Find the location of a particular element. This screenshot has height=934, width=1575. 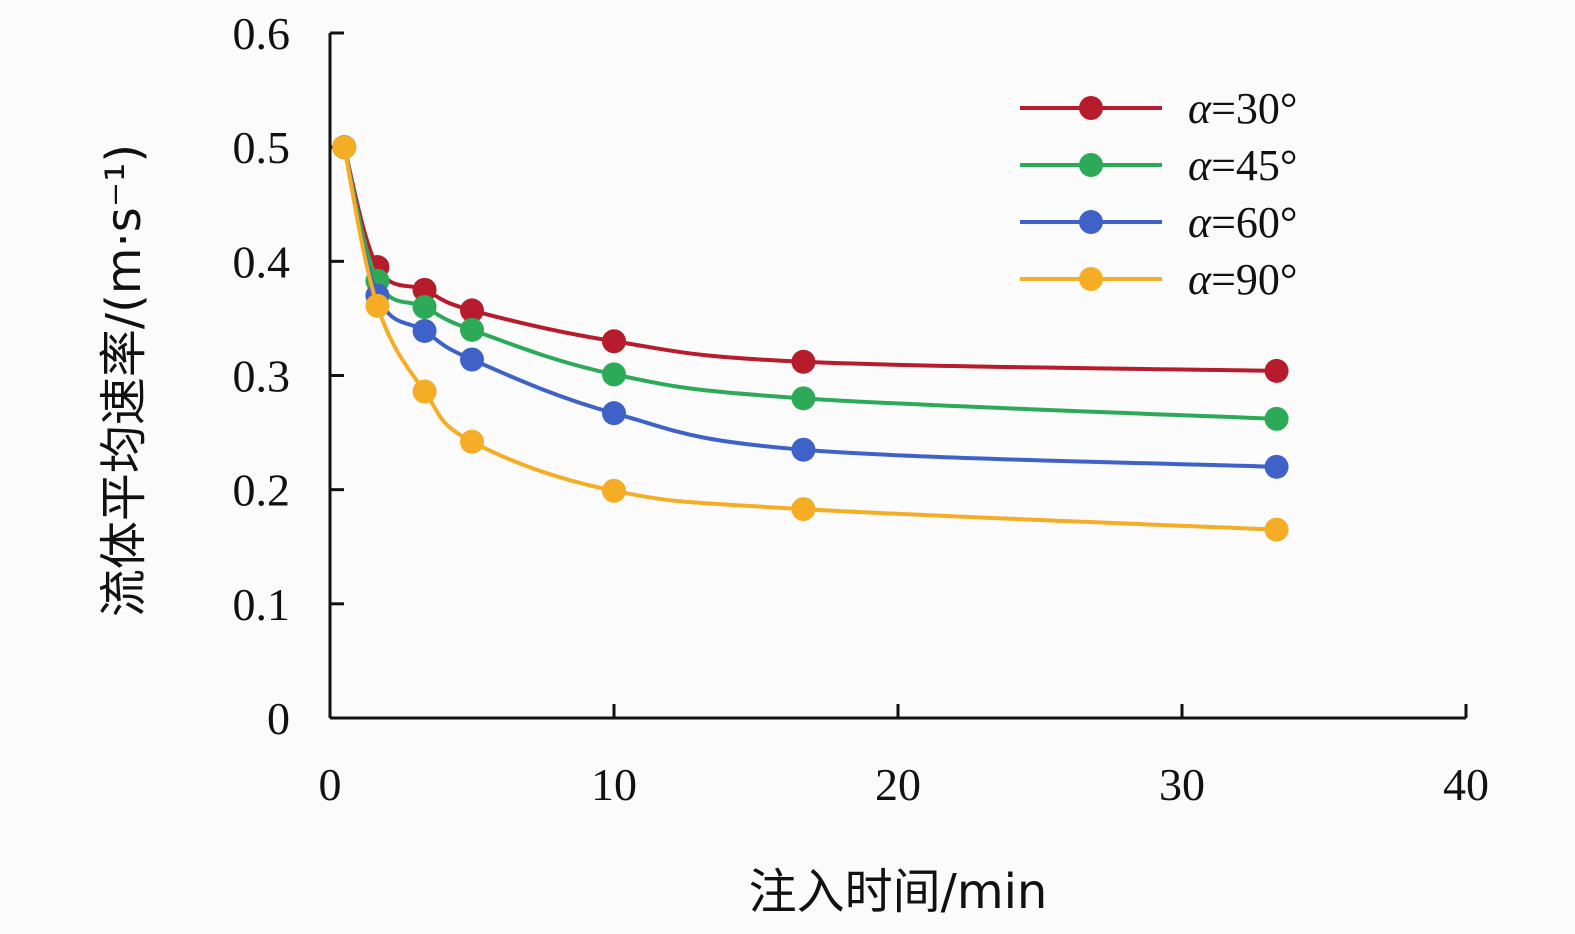

x-axis-title: 注入时间/min is located at coordinates (898, 892).